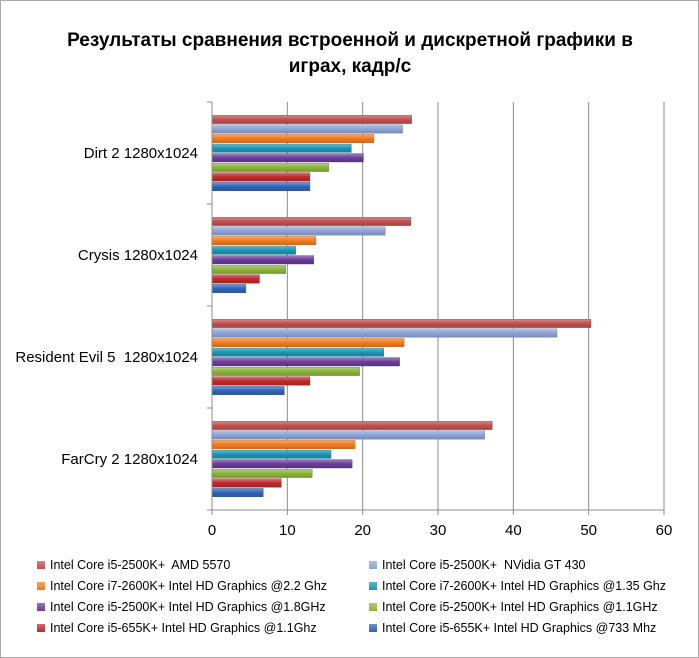  I want to click on category-label: Crysis 1280x1024, so click(138, 255).